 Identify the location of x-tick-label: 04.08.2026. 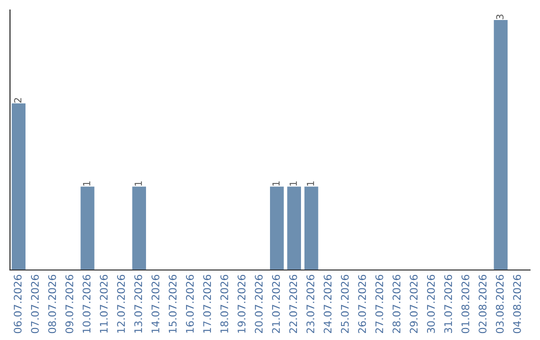
(517, 304).